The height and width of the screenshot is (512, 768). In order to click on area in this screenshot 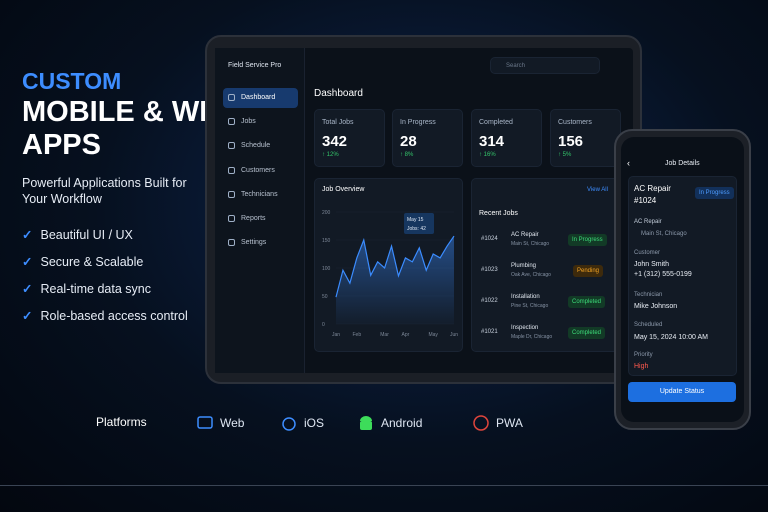, I will do `click(395, 280)`.